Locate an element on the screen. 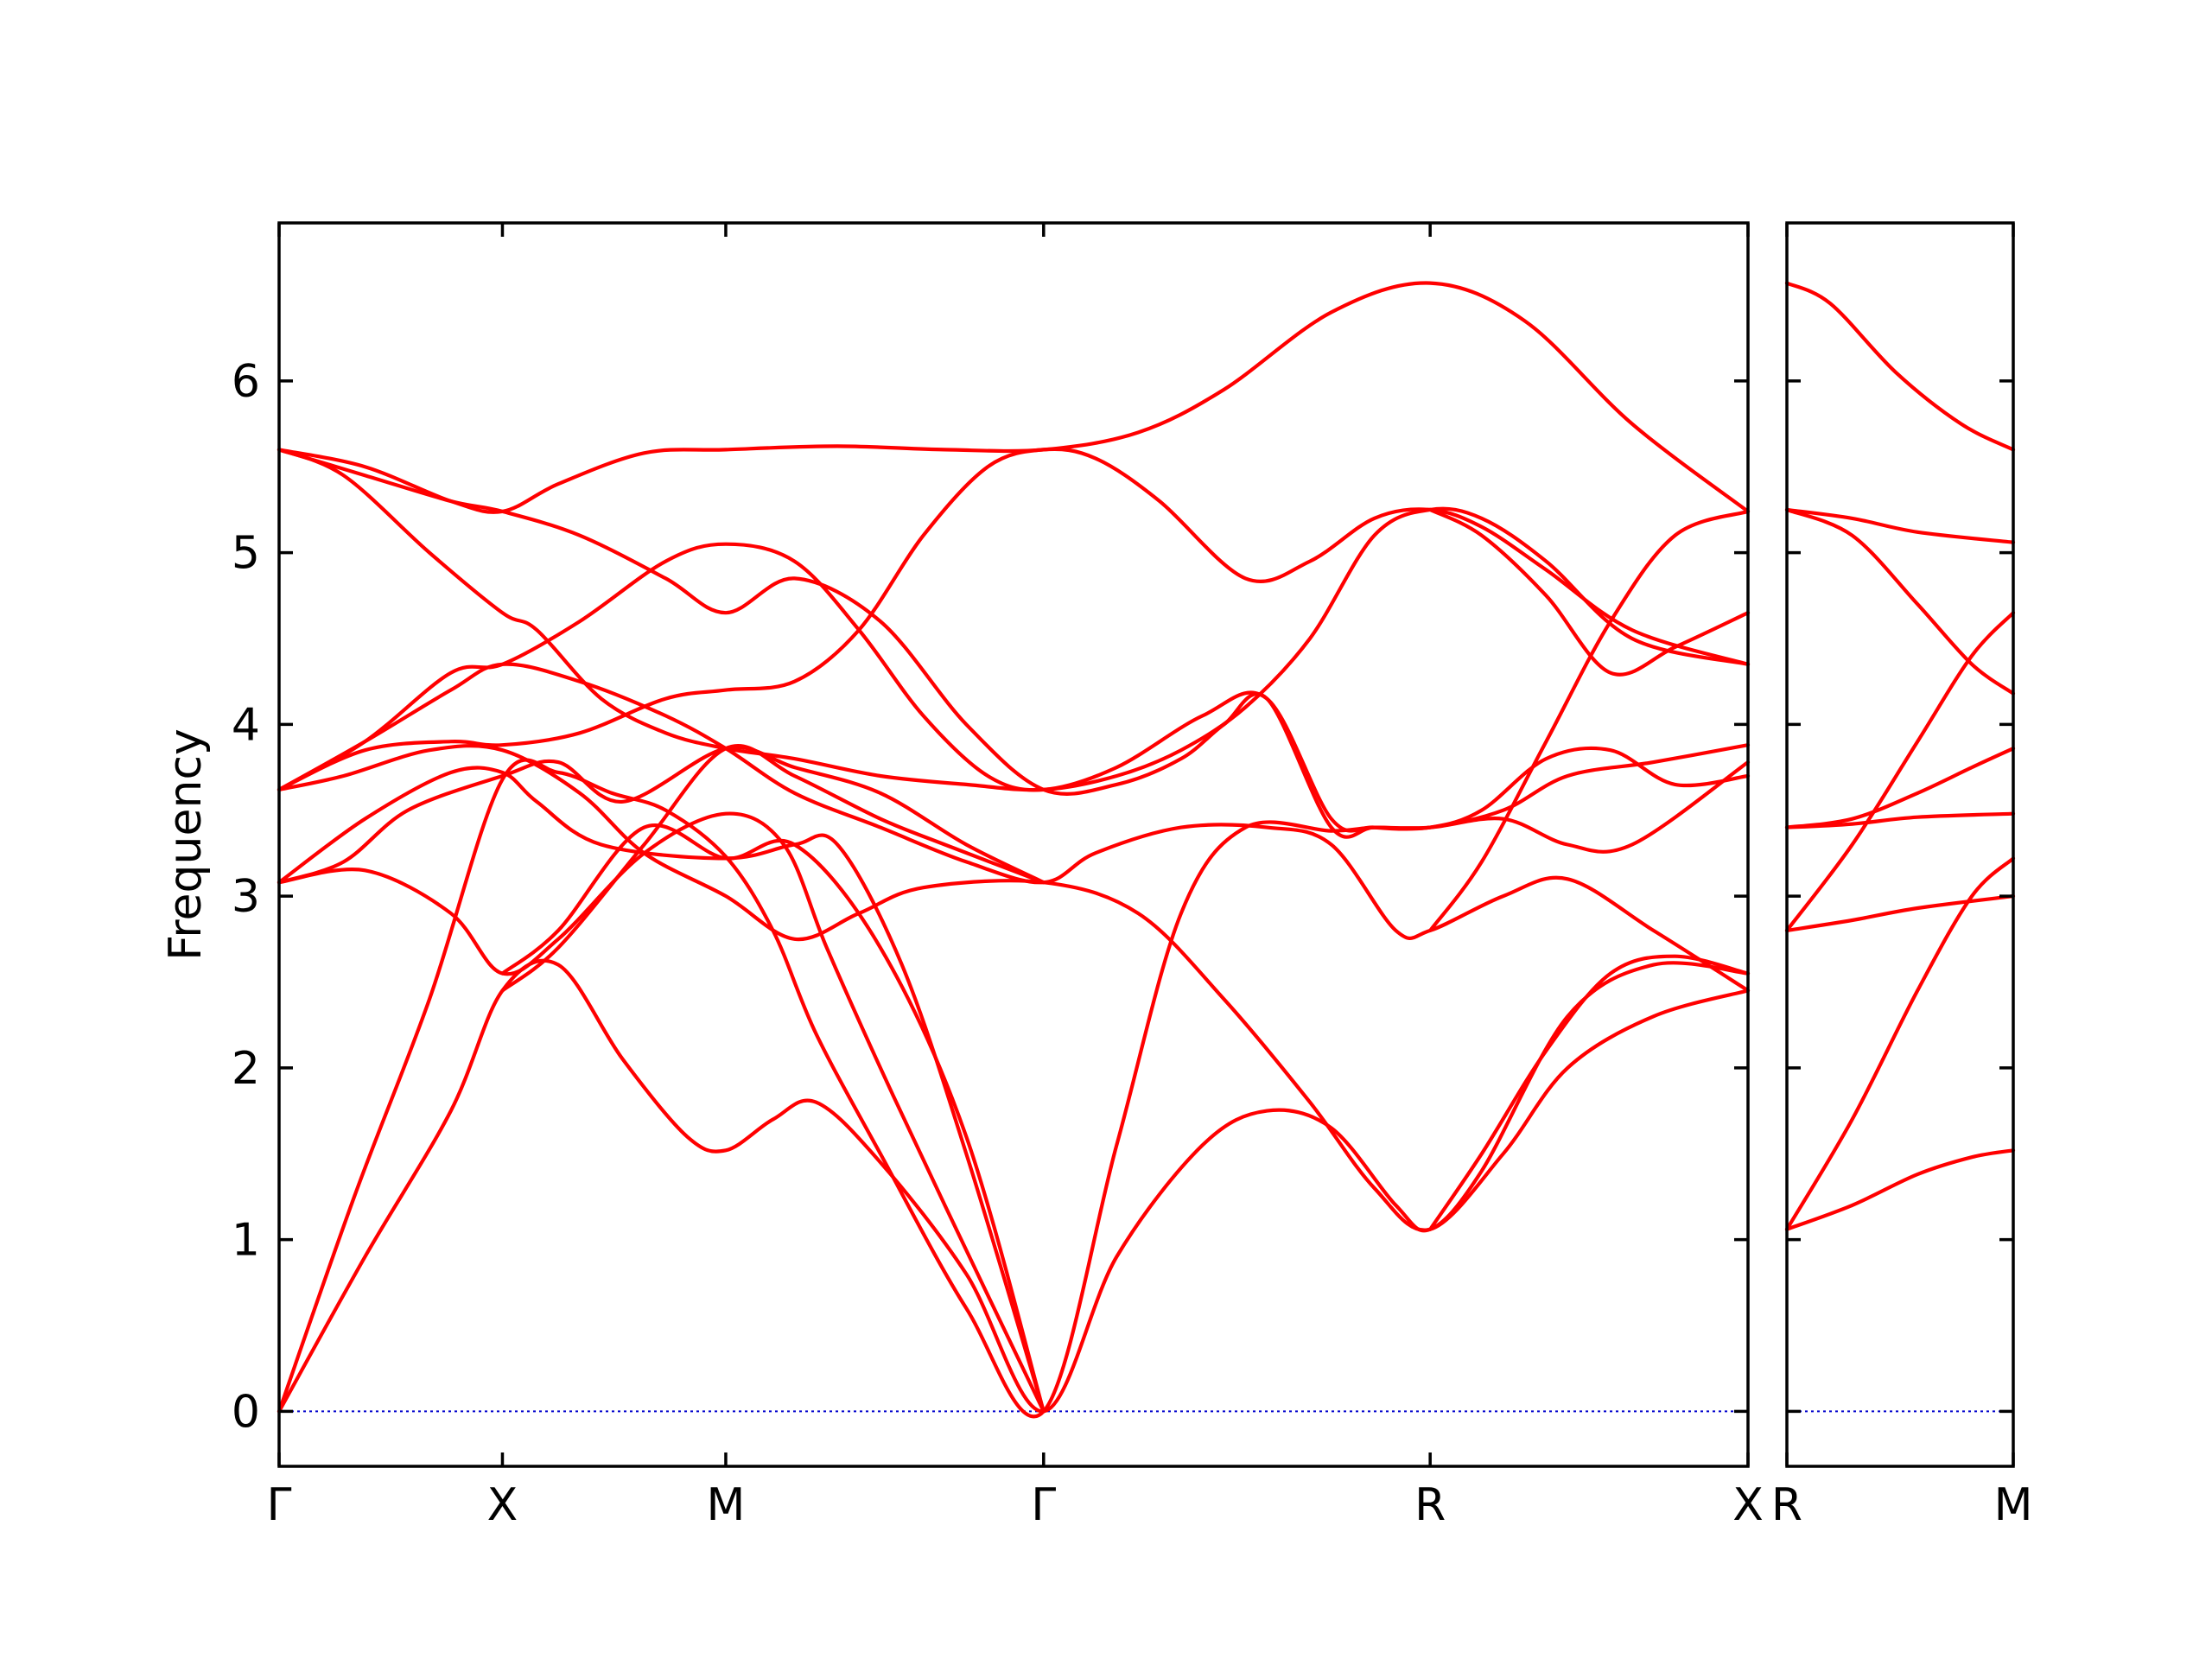 This screenshot has width=2212, height=1659. y-tick-label: 5 is located at coordinates (246, 554).